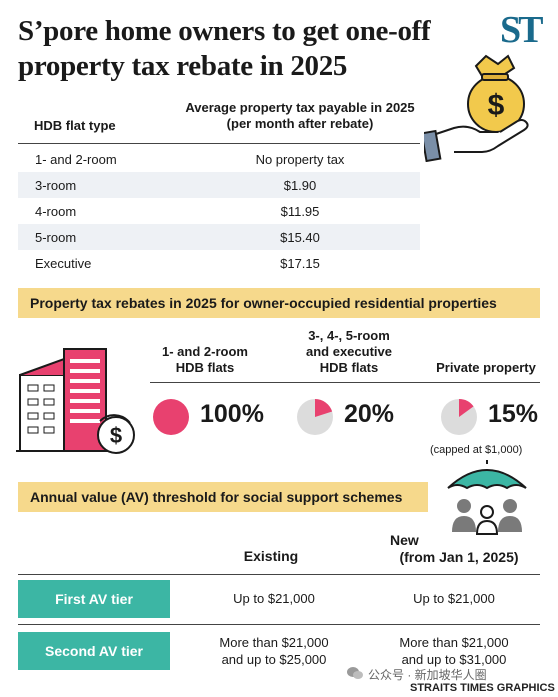 The width and height of the screenshot is (558, 697). What do you see at coordinates (224, 31) in the screenshot?
I see `headline-line-1: S’pore home owners to get one-off` at bounding box center [224, 31].